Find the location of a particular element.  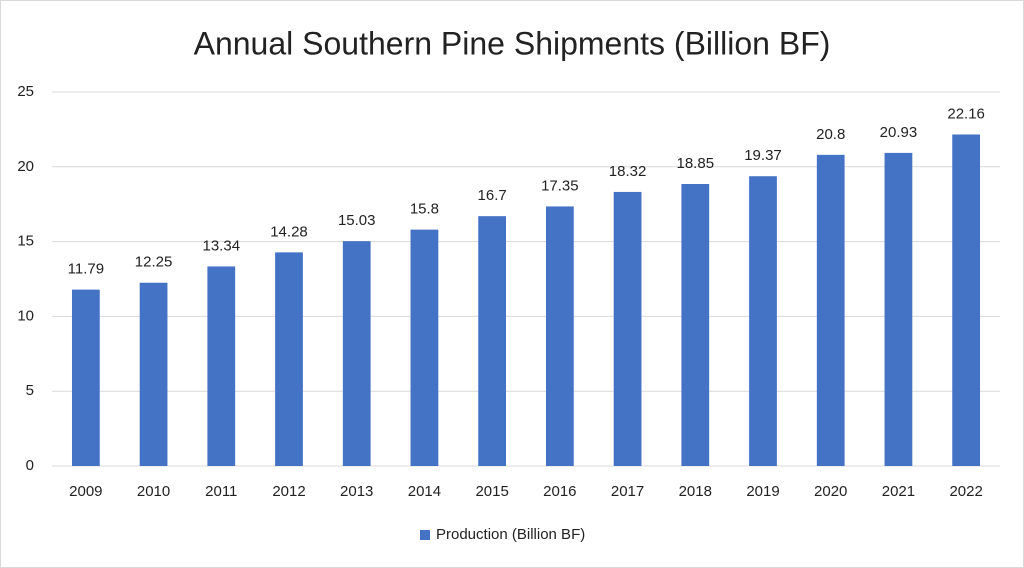

x-tick-label: 2009 is located at coordinates (85, 491).